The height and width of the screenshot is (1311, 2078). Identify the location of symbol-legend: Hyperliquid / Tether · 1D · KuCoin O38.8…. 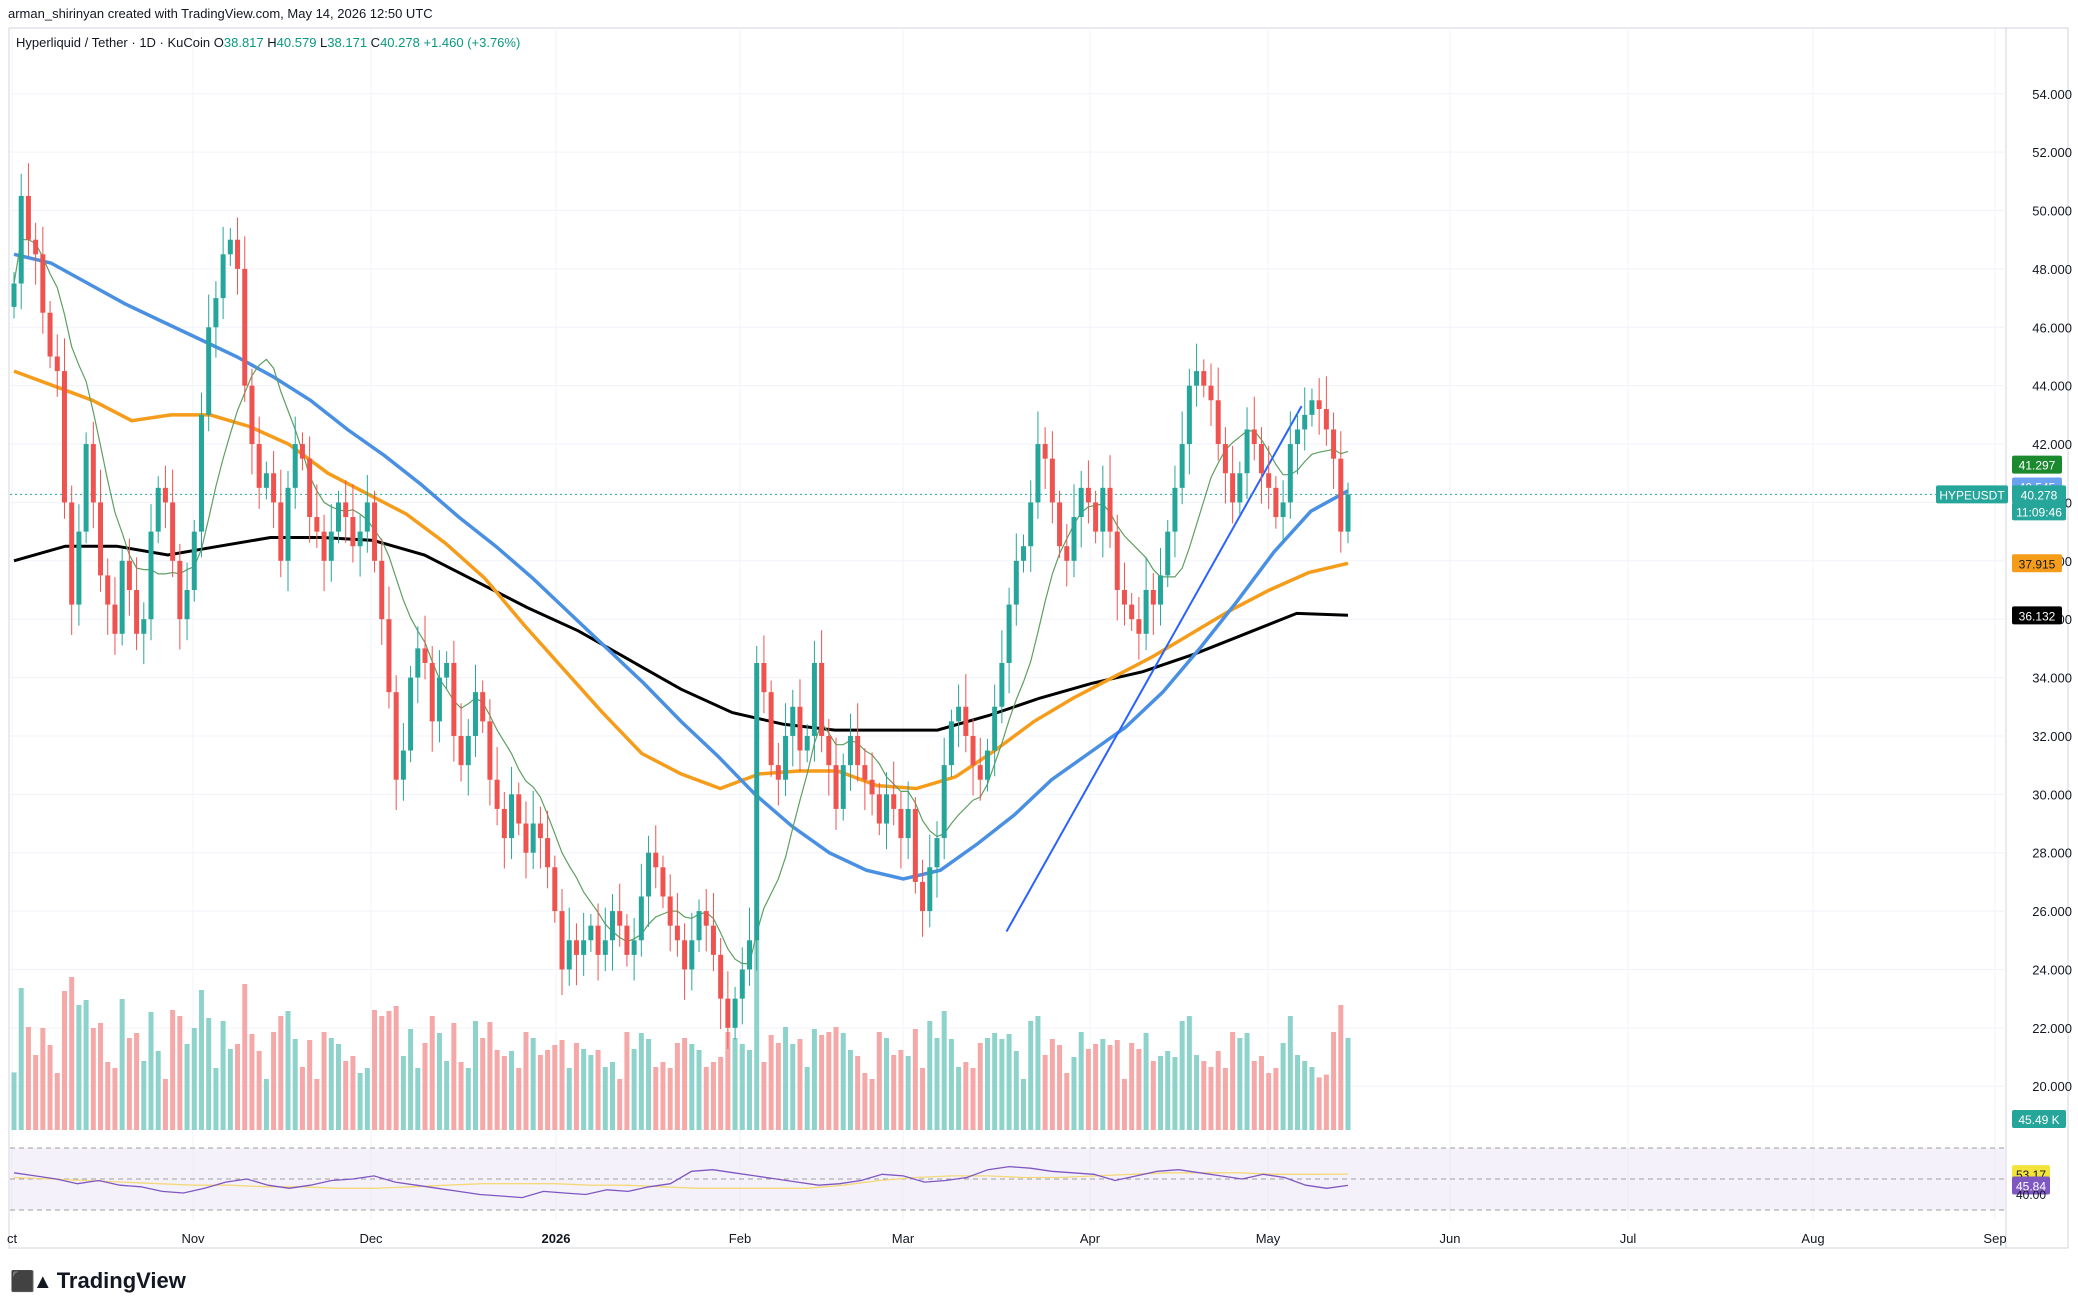
(268, 42).